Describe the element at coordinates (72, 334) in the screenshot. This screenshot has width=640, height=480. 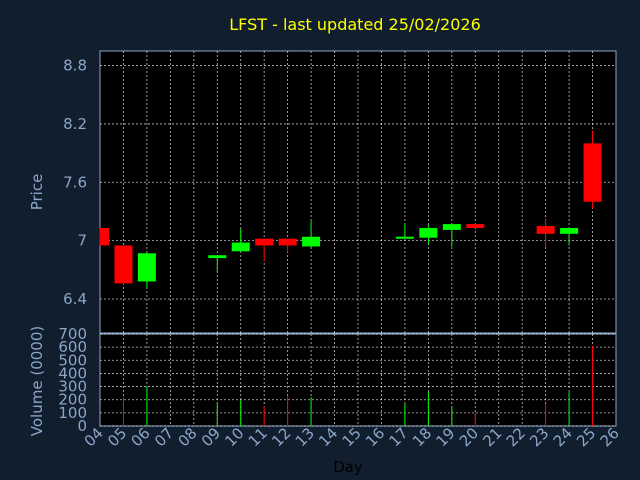
I see `volume-tick-label: 700` at that location.